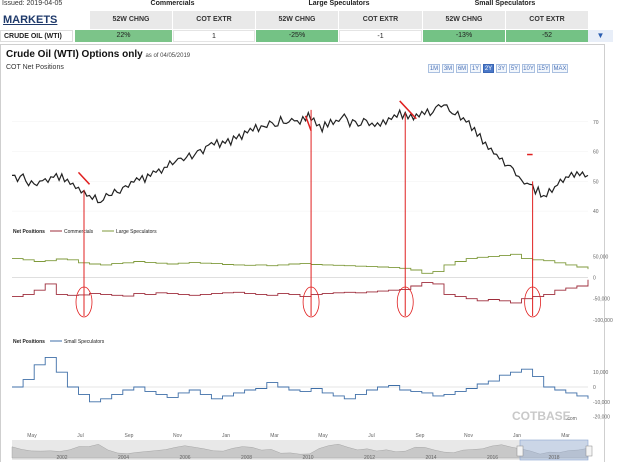 This screenshot has width=625, height=462. What do you see at coordinates (172, 3) in the screenshot?
I see `group-commercials: Commercials` at bounding box center [172, 3].